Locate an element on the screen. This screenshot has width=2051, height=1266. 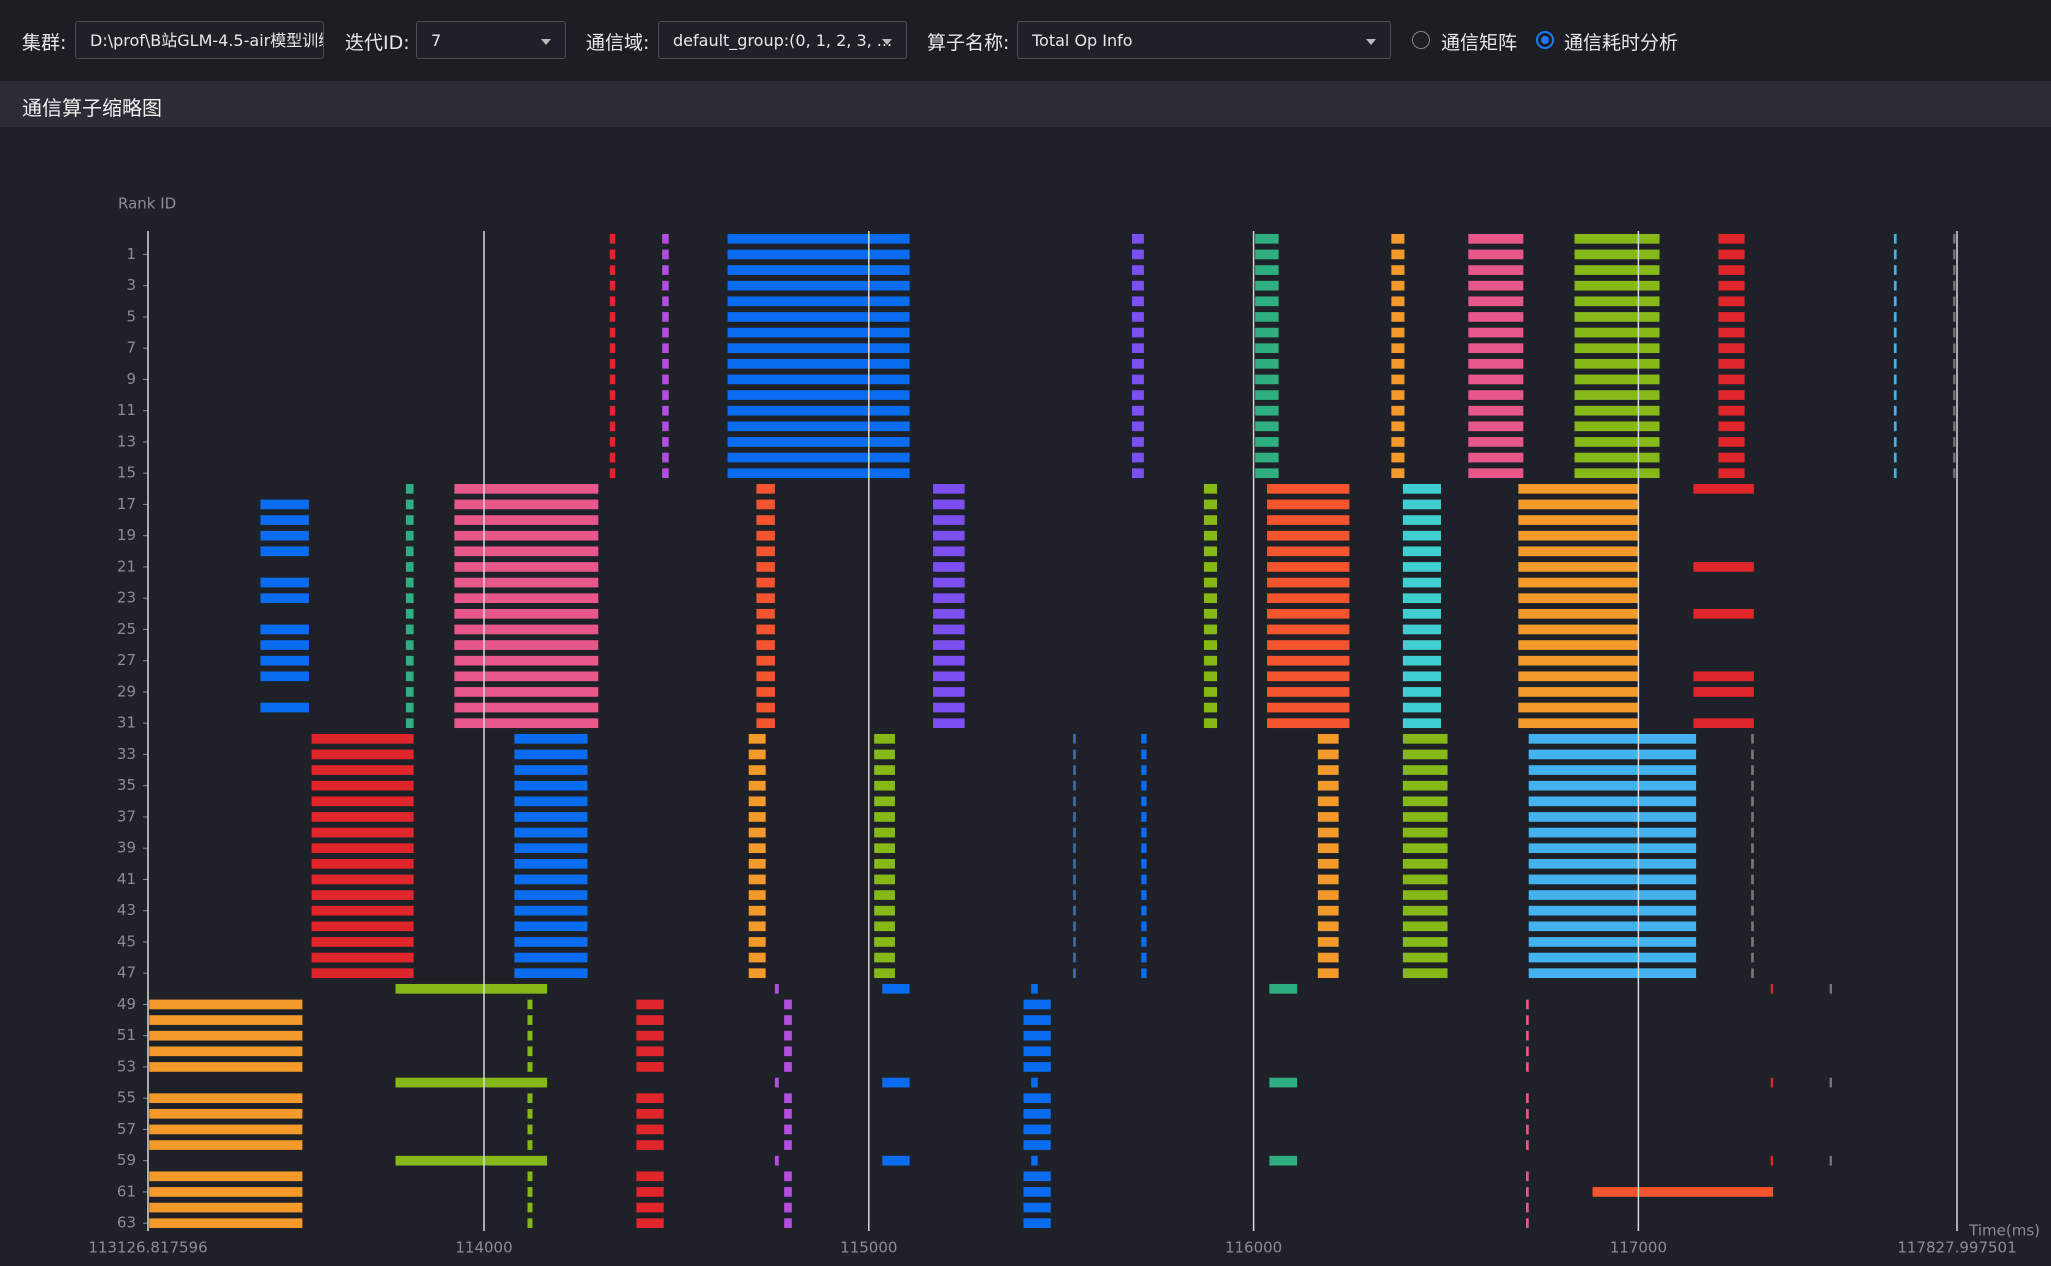
radio-time-label: 通信耗时分析 is located at coordinates (1621, 43).